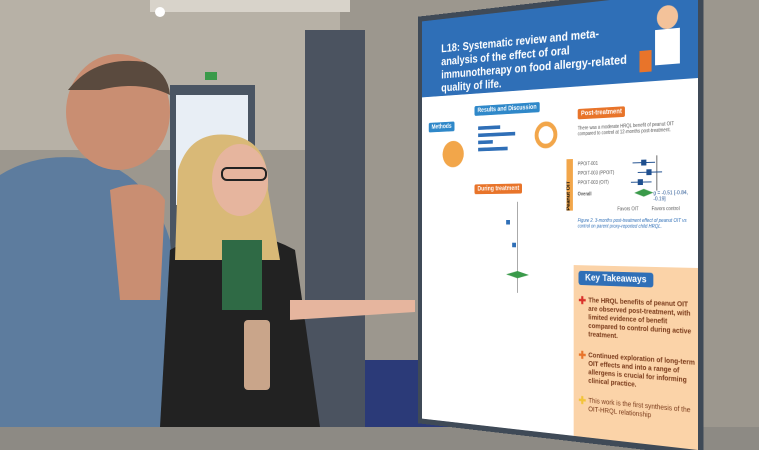 This screenshot has height=450, width=759. Describe the element at coordinates (569, 185) in the screenshot. I see `side-label: Peanut OIT` at that location.